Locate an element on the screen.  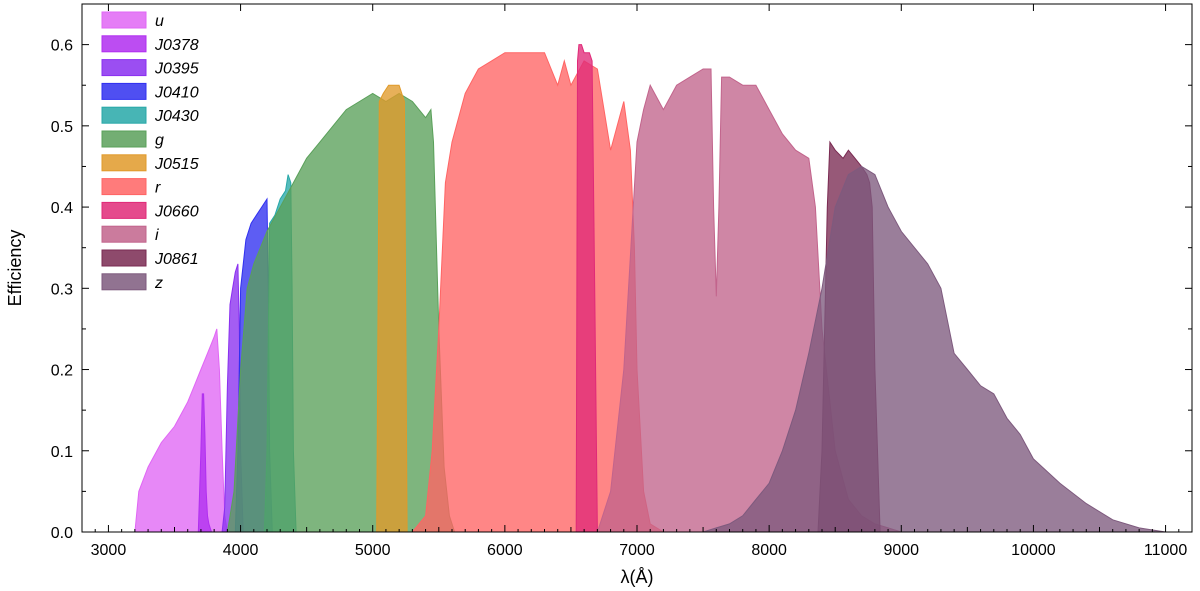
y-tick-label: 0.1 is located at coordinates (62, 452).